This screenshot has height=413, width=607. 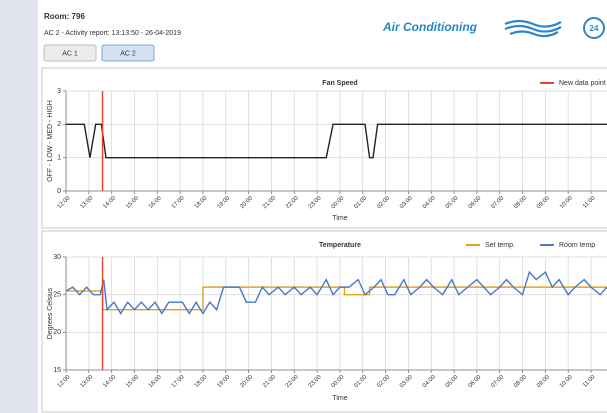 What do you see at coordinates (59, 91) in the screenshot?
I see `y-tick-label: 3` at bounding box center [59, 91].